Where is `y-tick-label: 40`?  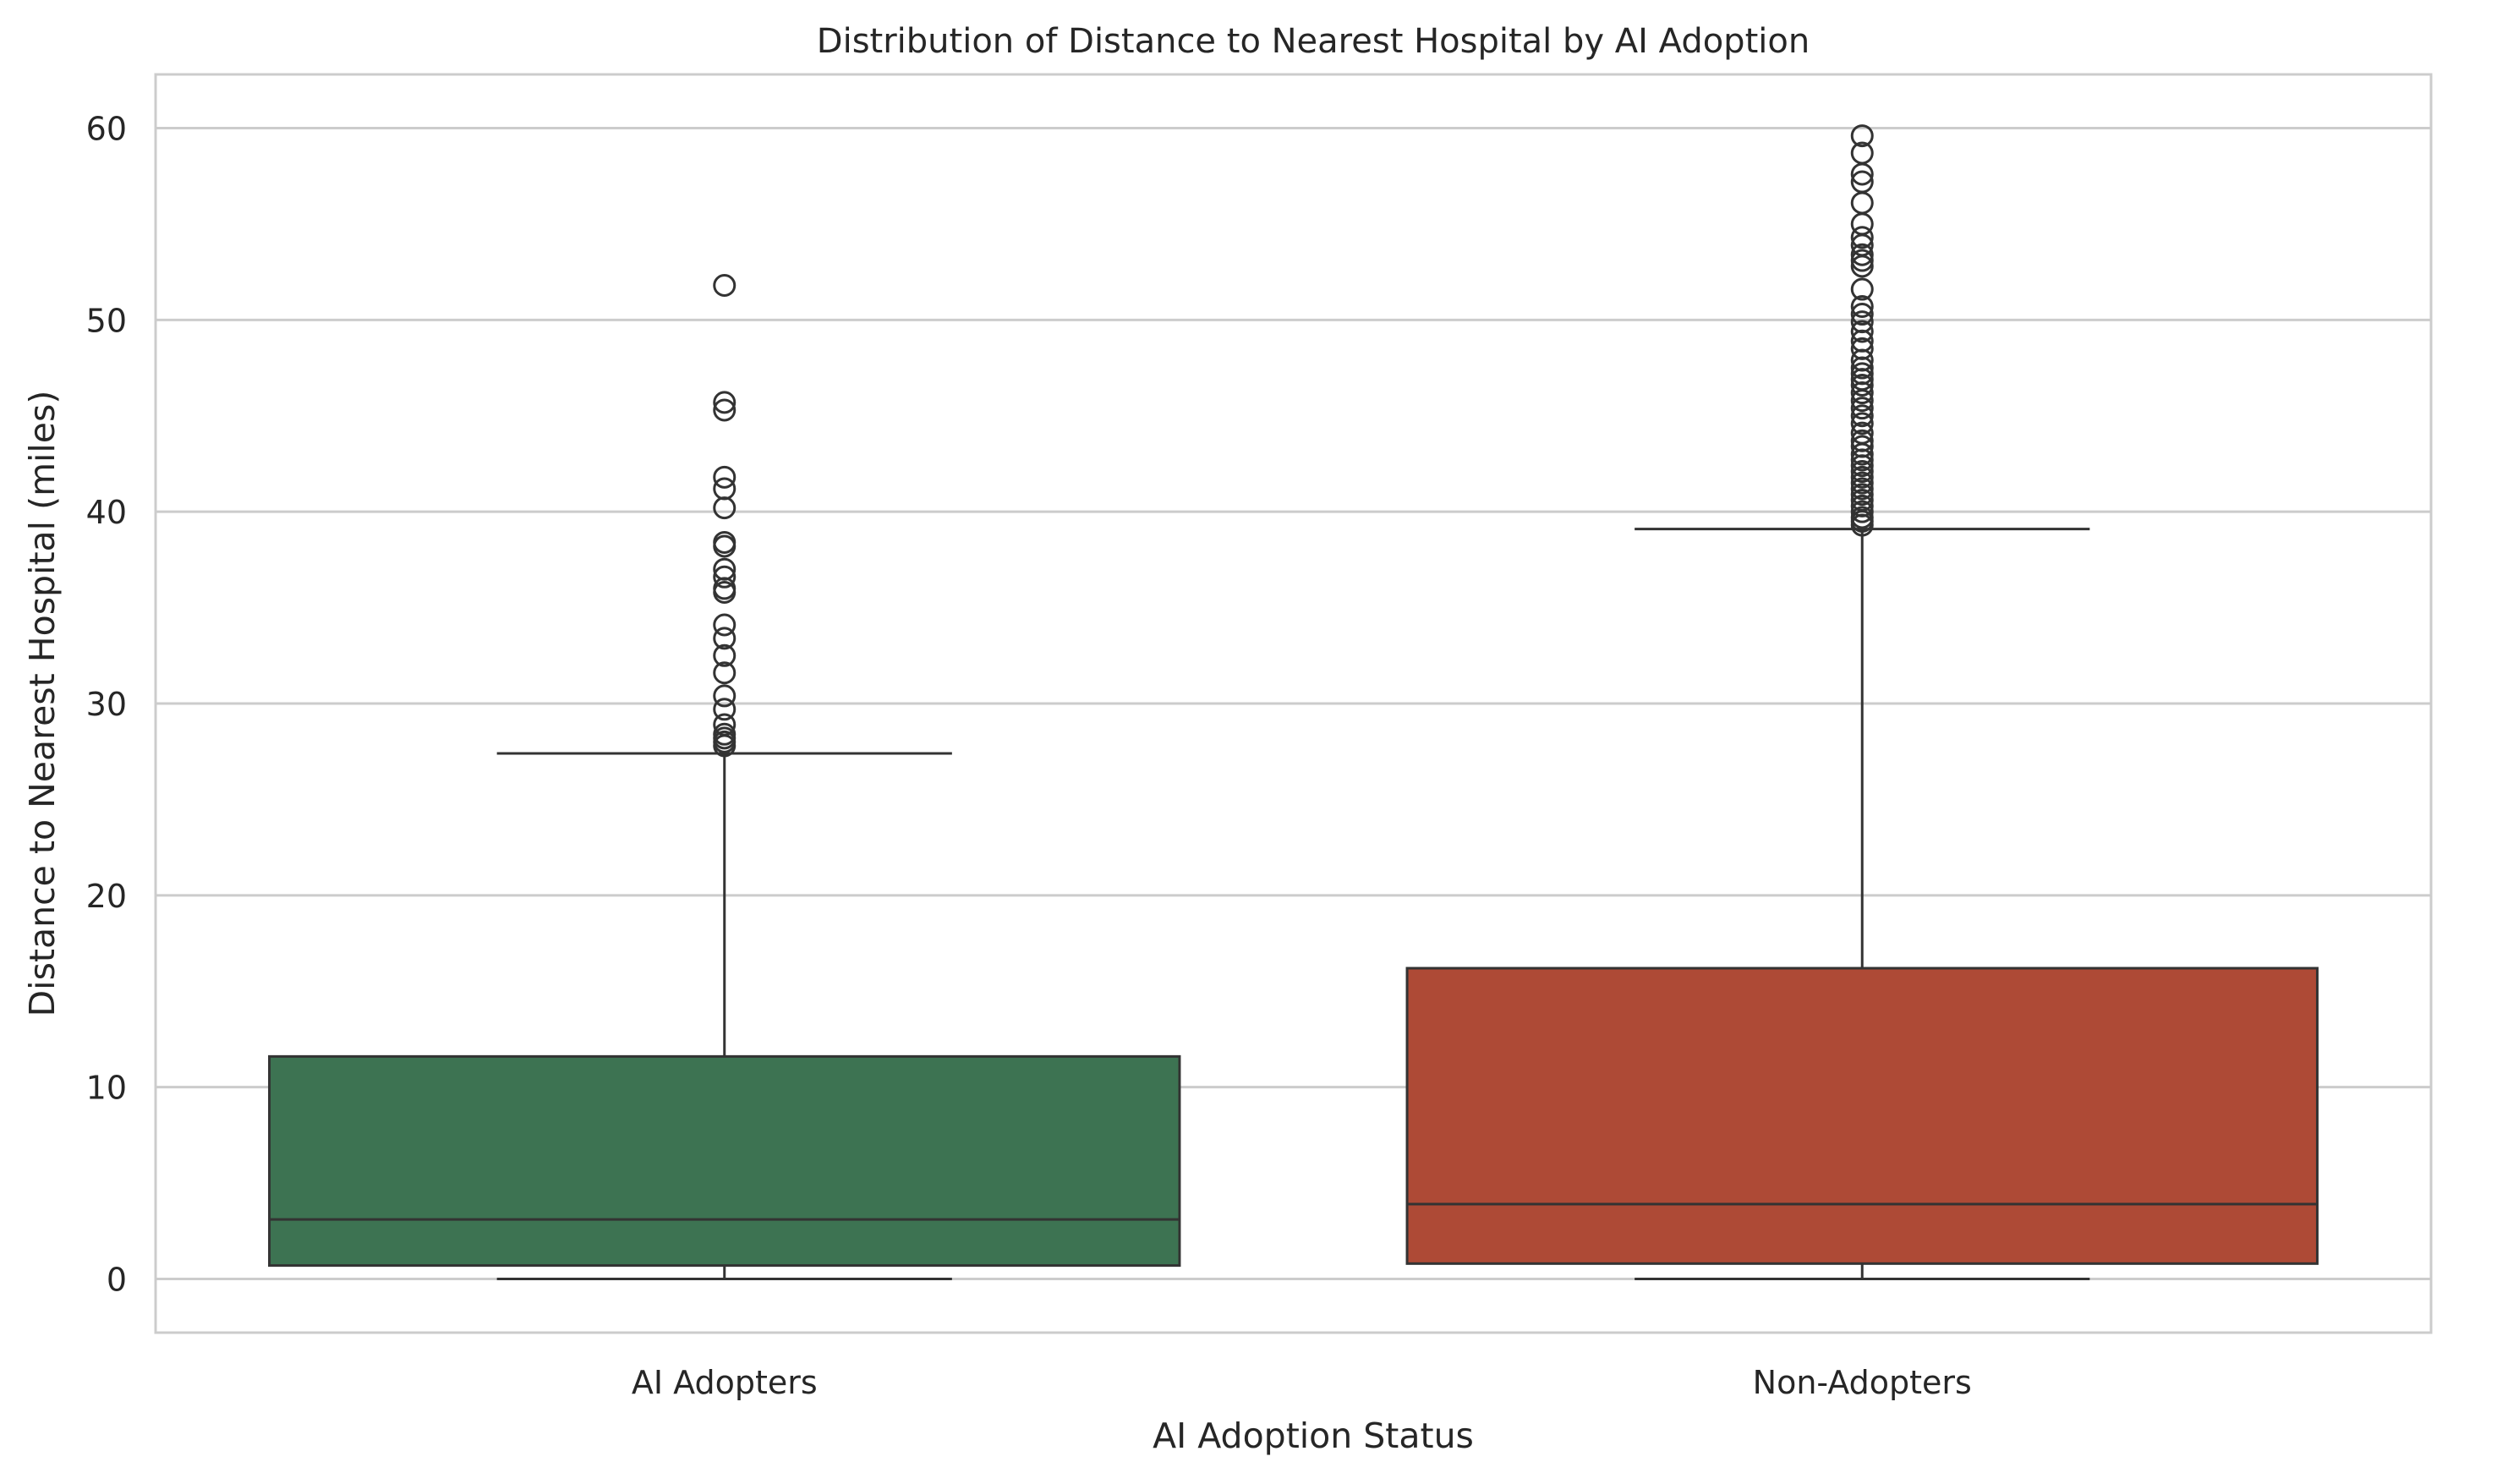
y-tick-label: 40 is located at coordinates (106, 512).